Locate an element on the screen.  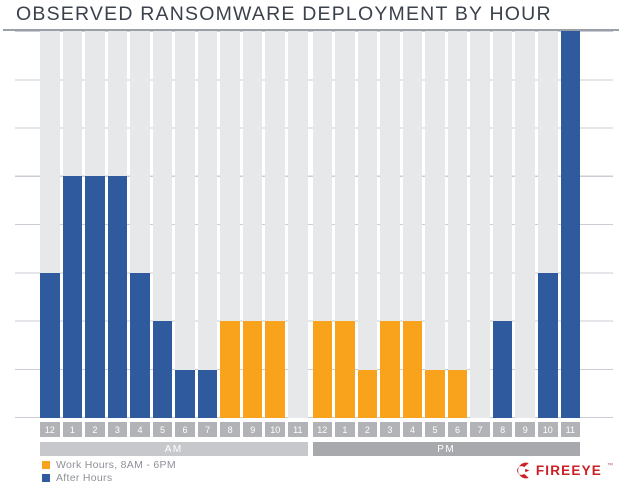
title-divider is located at coordinates (311, 30).